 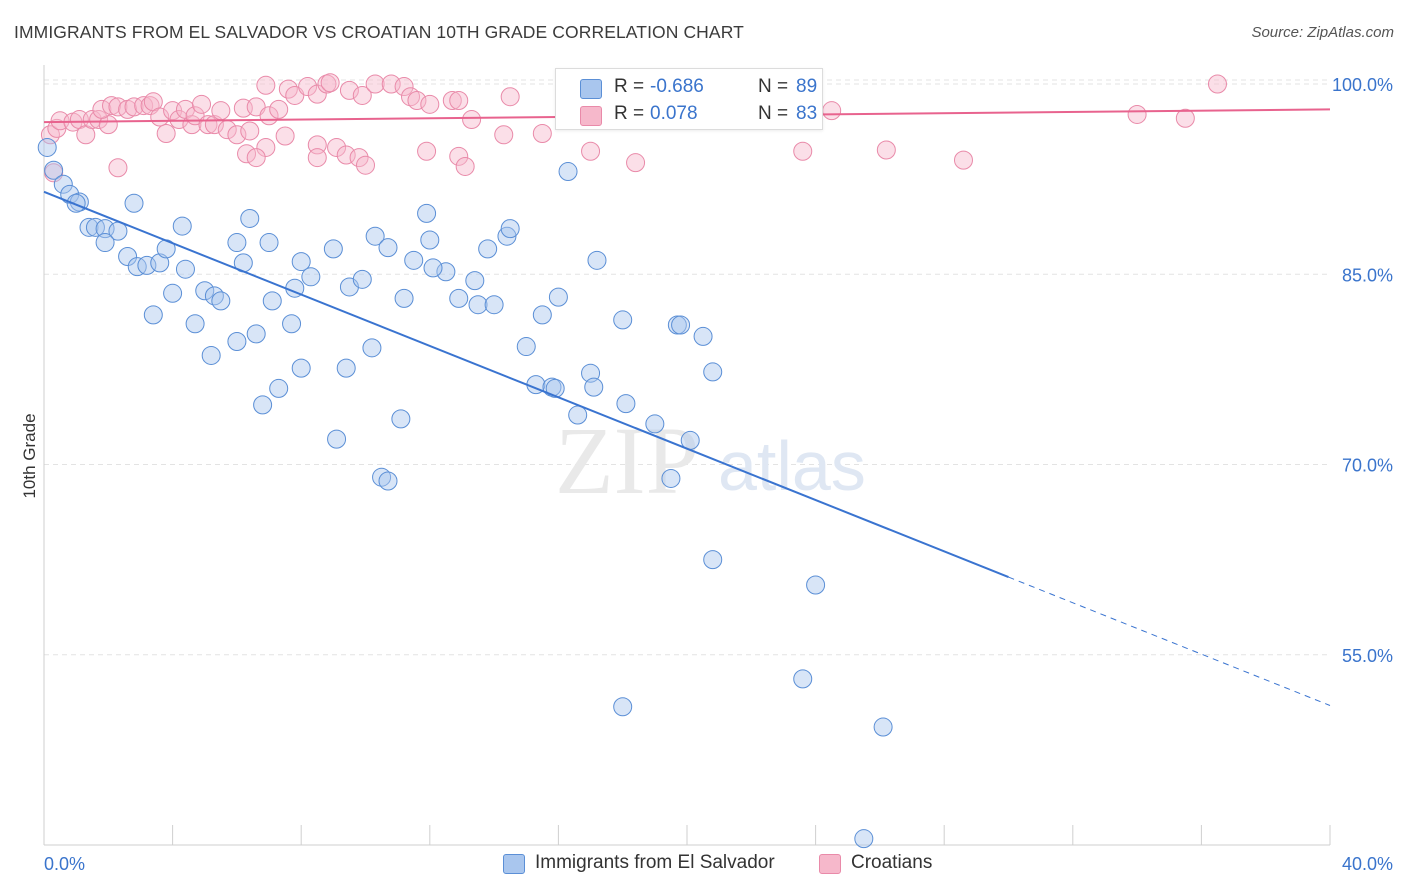 I want to click on correlation-stats-box: R = -0.686 N = 89 R = 0.078 N = 83, so click(x=689, y=99).